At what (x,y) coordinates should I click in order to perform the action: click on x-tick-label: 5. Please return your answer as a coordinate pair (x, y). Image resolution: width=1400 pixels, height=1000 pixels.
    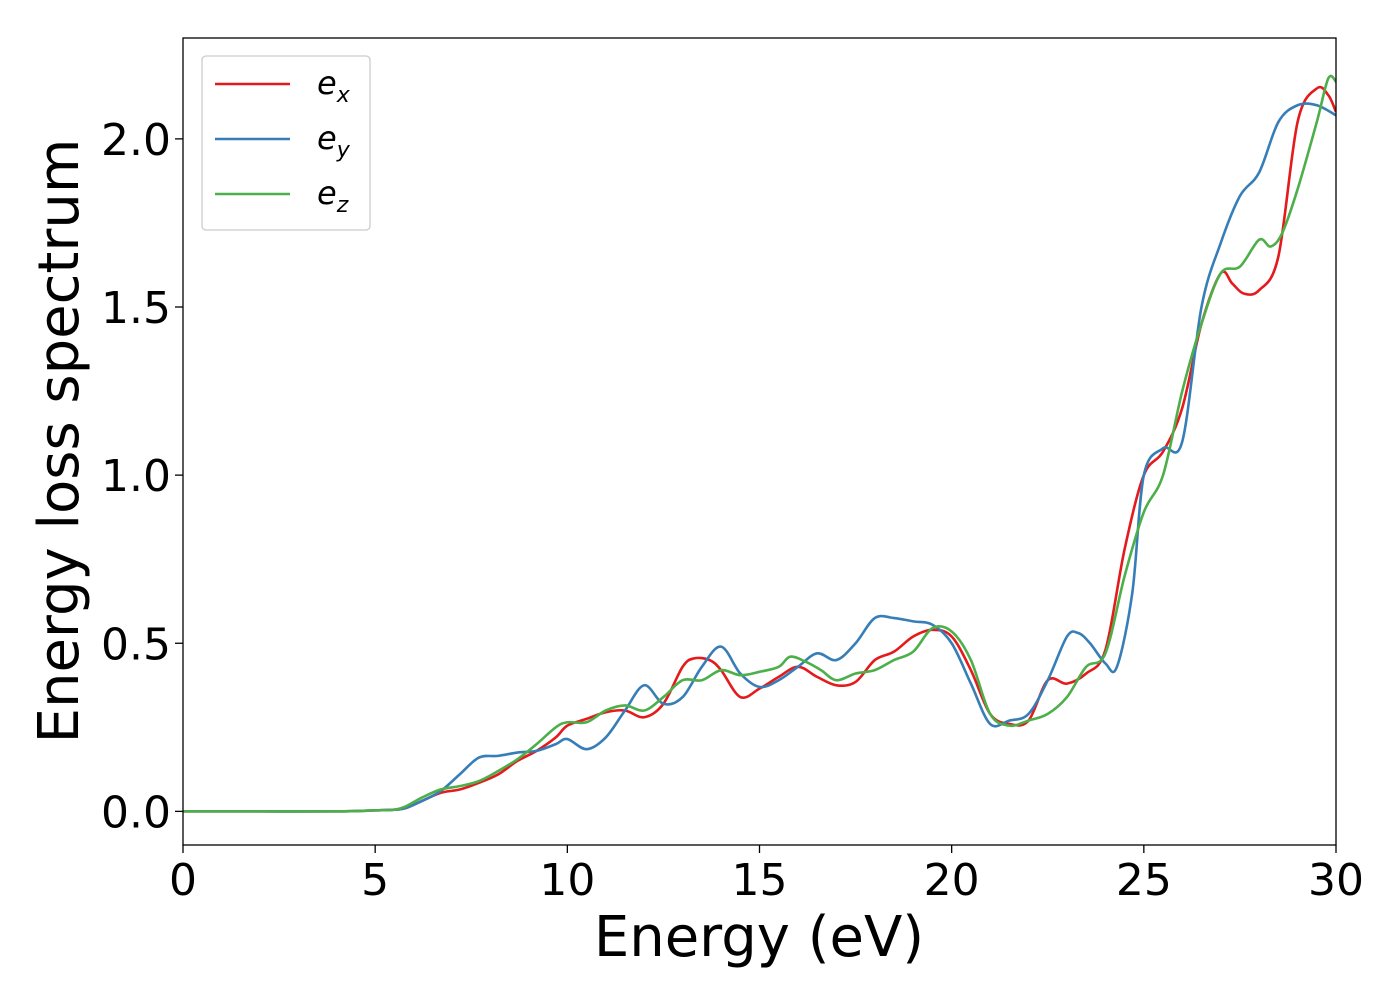
    Looking at the image, I should click on (375, 880).